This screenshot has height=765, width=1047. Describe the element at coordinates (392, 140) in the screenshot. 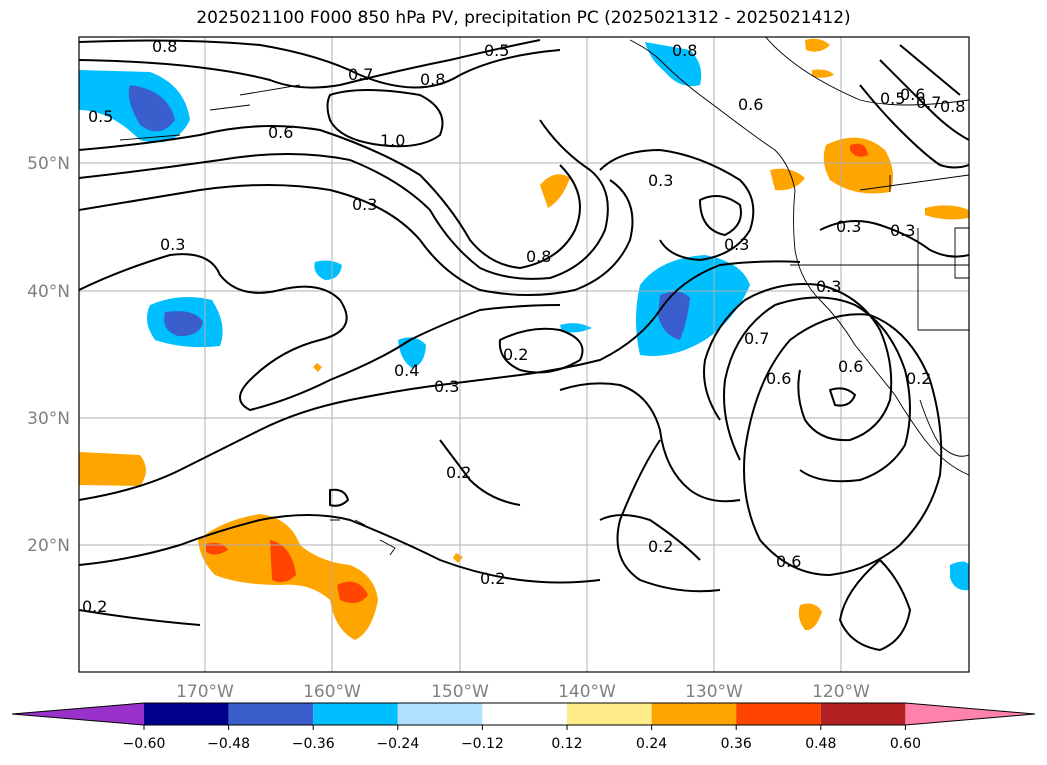

I see `contour-label: 1.0` at that location.